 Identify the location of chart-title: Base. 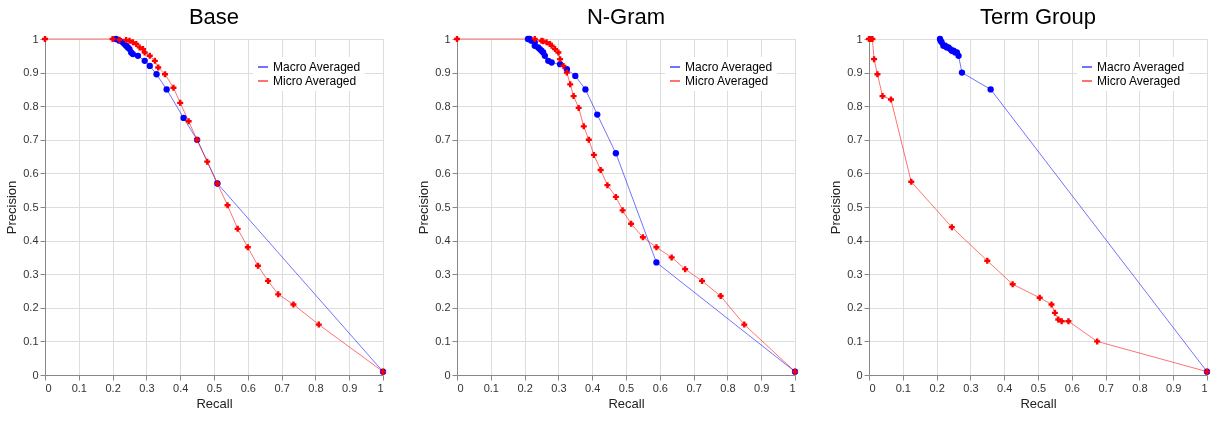
(214, 16).